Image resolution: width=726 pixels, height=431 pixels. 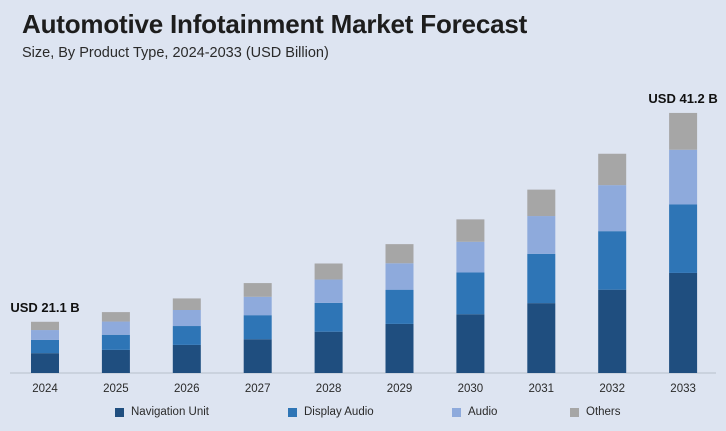 I want to click on legend-item-audio: Audio, so click(x=474, y=412).